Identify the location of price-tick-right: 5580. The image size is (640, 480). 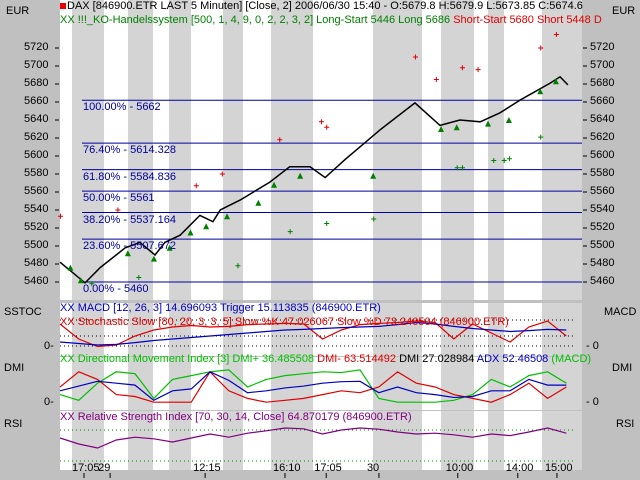
(602, 173).